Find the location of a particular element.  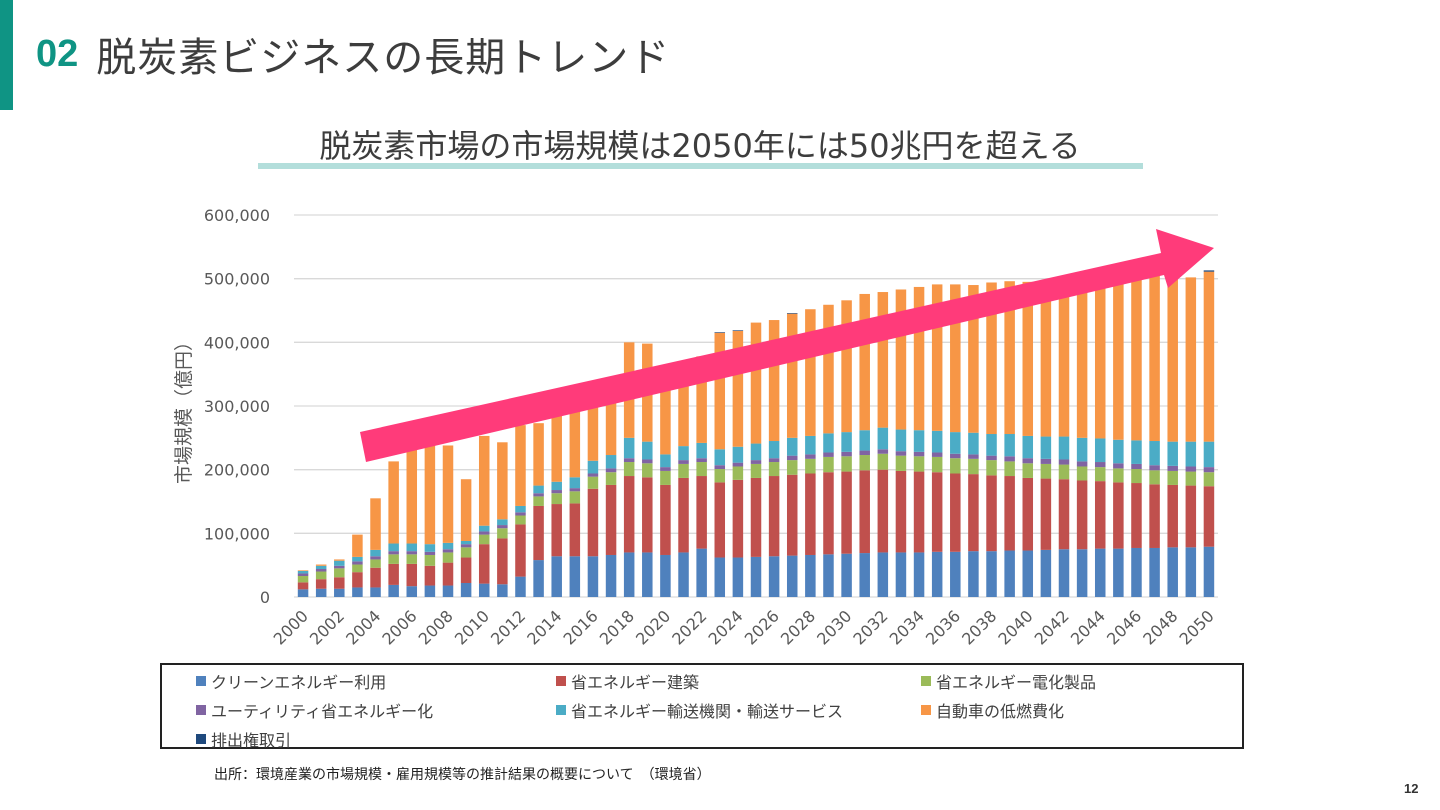

bar-stack-2036 is located at coordinates (955, 440).